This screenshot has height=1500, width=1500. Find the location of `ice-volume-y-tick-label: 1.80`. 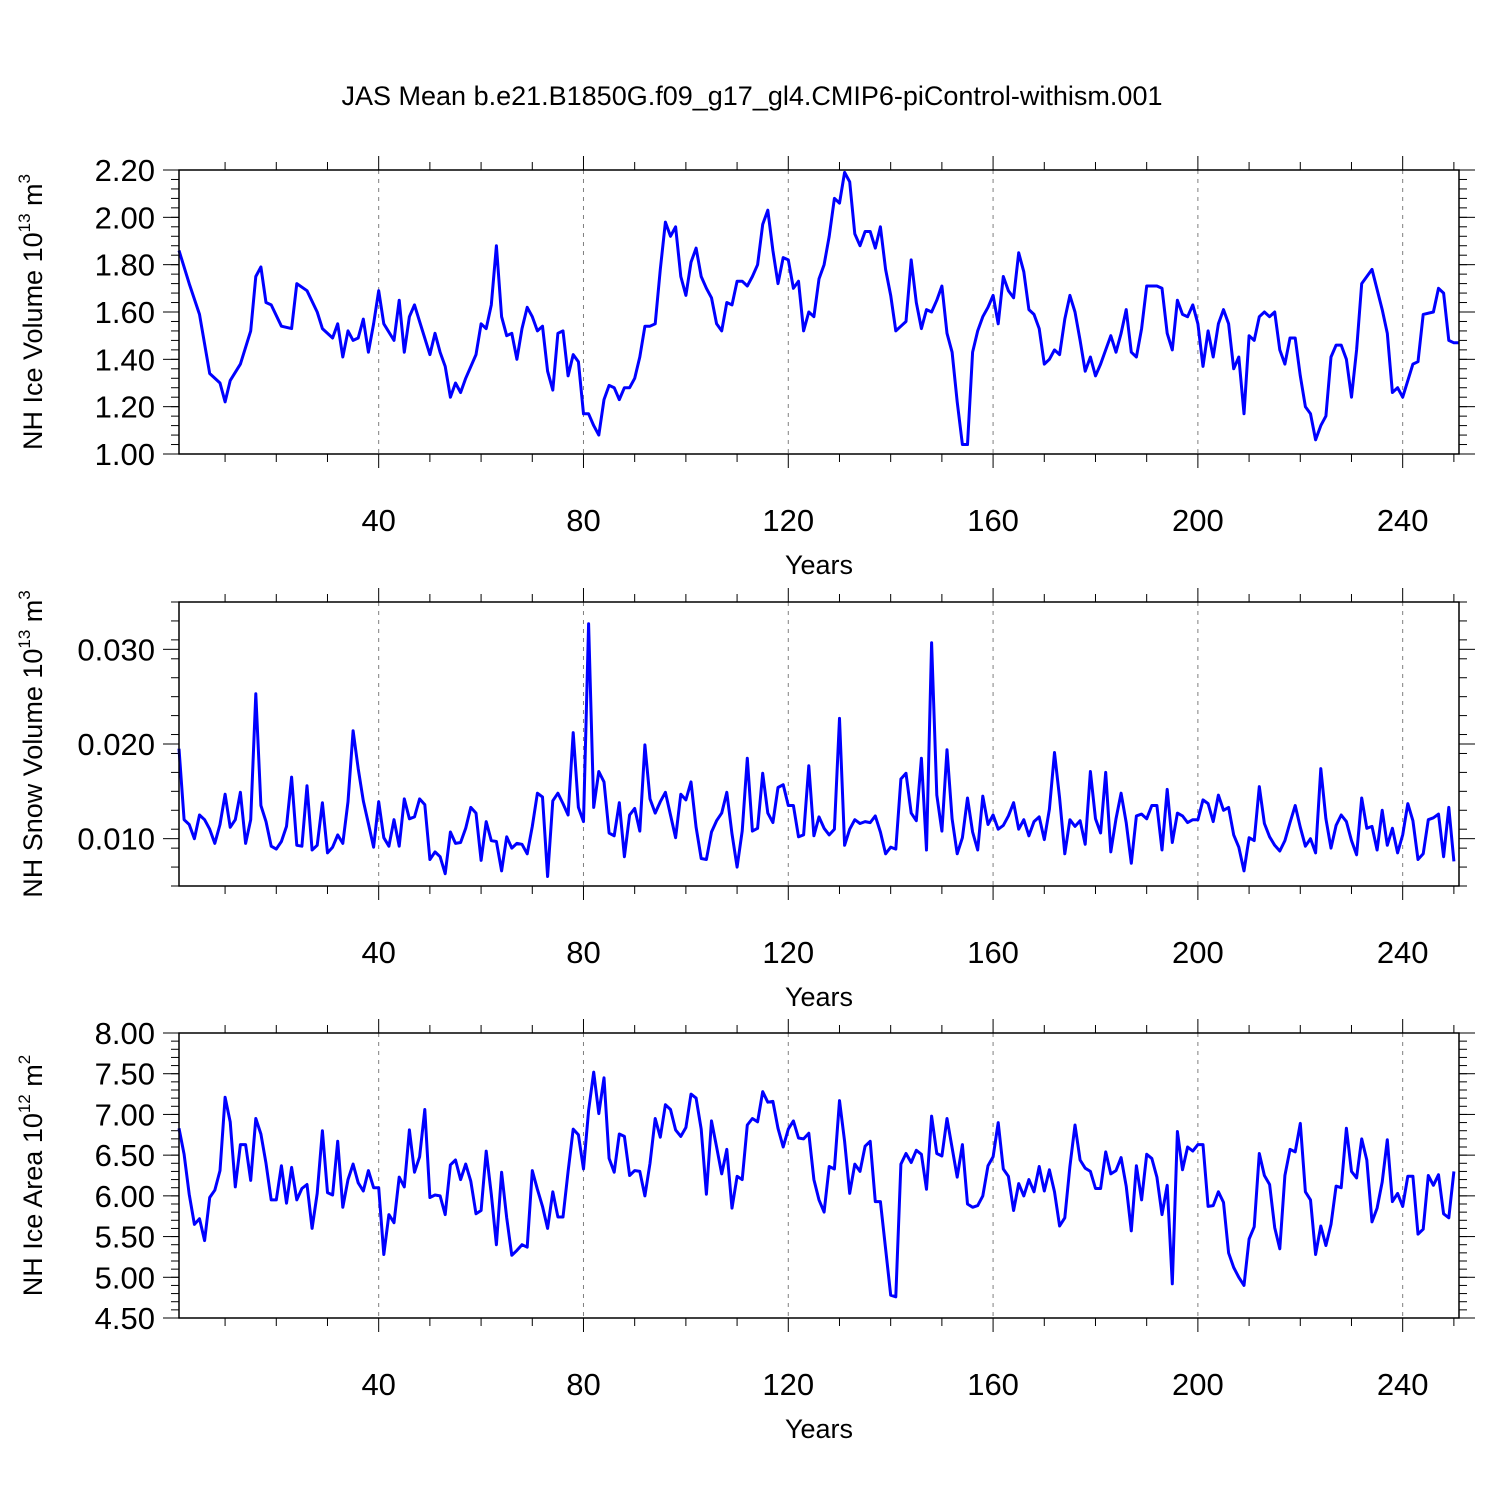

ice-volume-y-tick-label: 1.80 is located at coordinates (125, 265).